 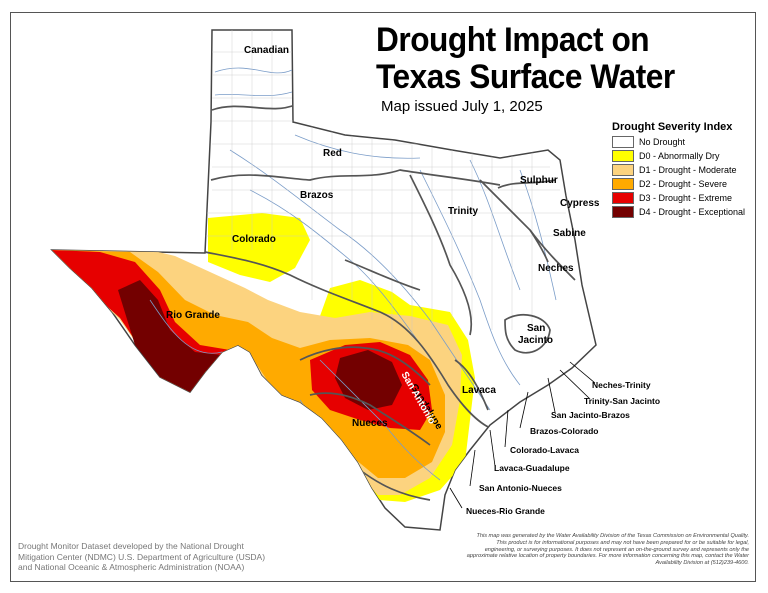 I want to click on legend-item-d0: D0 - Abnormally Dry, so click(x=682, y=156).